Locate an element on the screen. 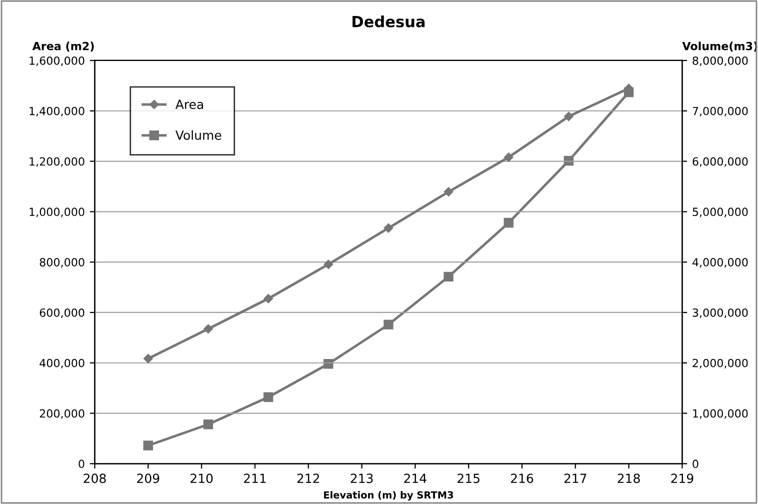  x-tick-label: 208 is located at coordinates (95, 479).